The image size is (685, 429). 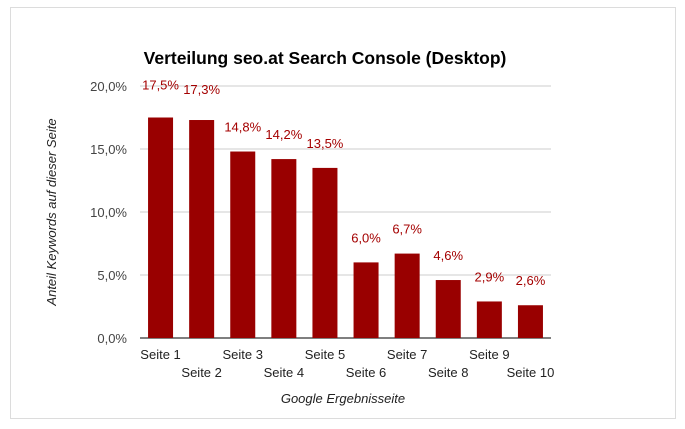 What do you see at coordinates (283, 134) in the screenshot?
I see `data-label: 14,2%` at bounding box center [283, 134].